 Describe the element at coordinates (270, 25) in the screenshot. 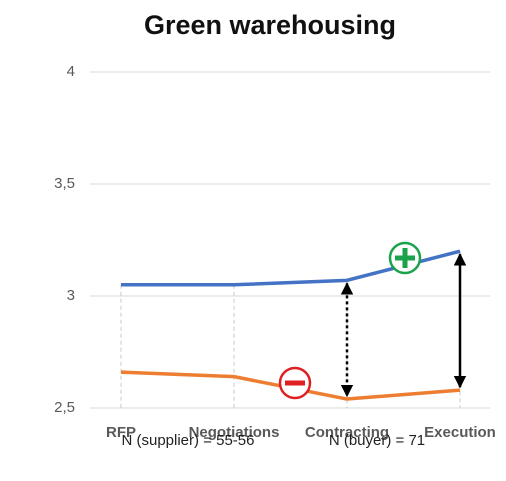

I see `chart-title: Green warehousing` at that location.